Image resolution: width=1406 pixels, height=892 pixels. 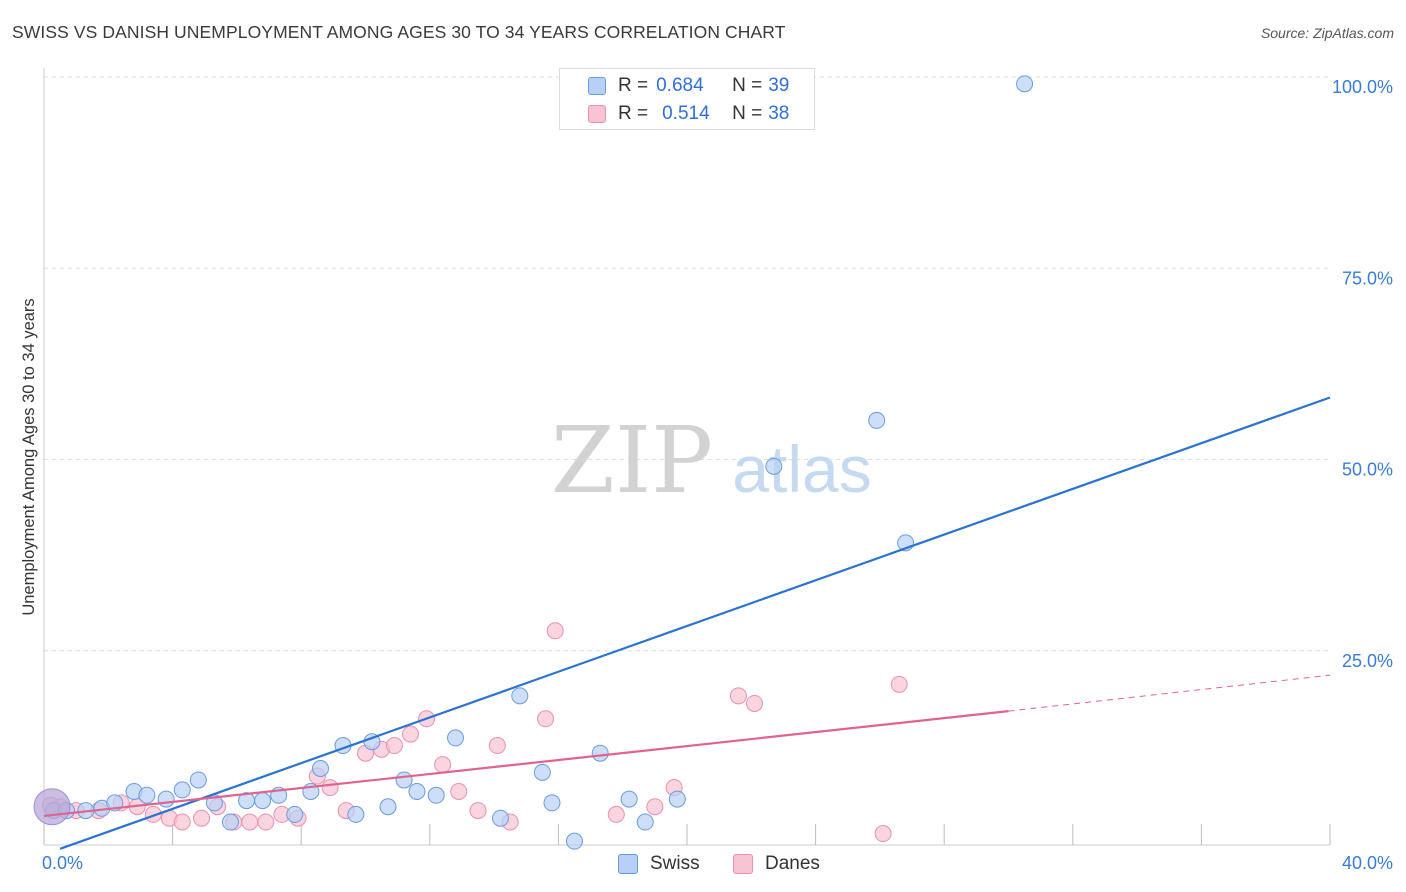 I want to click on legend-item-danes: Danes, so click(x=776, y=864).